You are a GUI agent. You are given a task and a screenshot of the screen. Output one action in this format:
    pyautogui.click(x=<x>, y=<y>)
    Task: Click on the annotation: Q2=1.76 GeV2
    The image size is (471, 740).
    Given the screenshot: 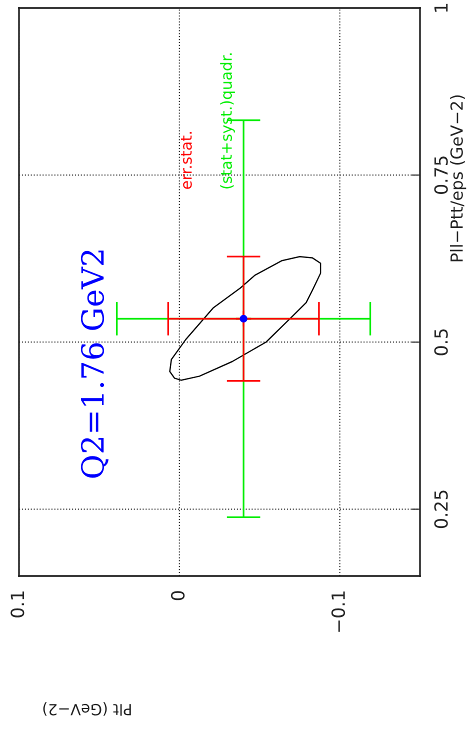 What is the action you would take?
    pyautogui.click(x=94, y=364)
    